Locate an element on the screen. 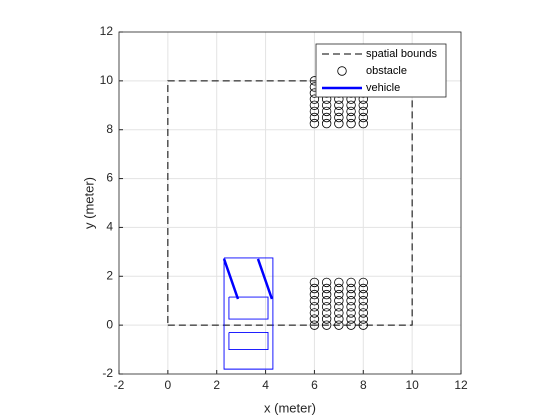 The height and width of the screenshot is (420, 560). x-tick-label: 6 is located at coordinates (314, 385).